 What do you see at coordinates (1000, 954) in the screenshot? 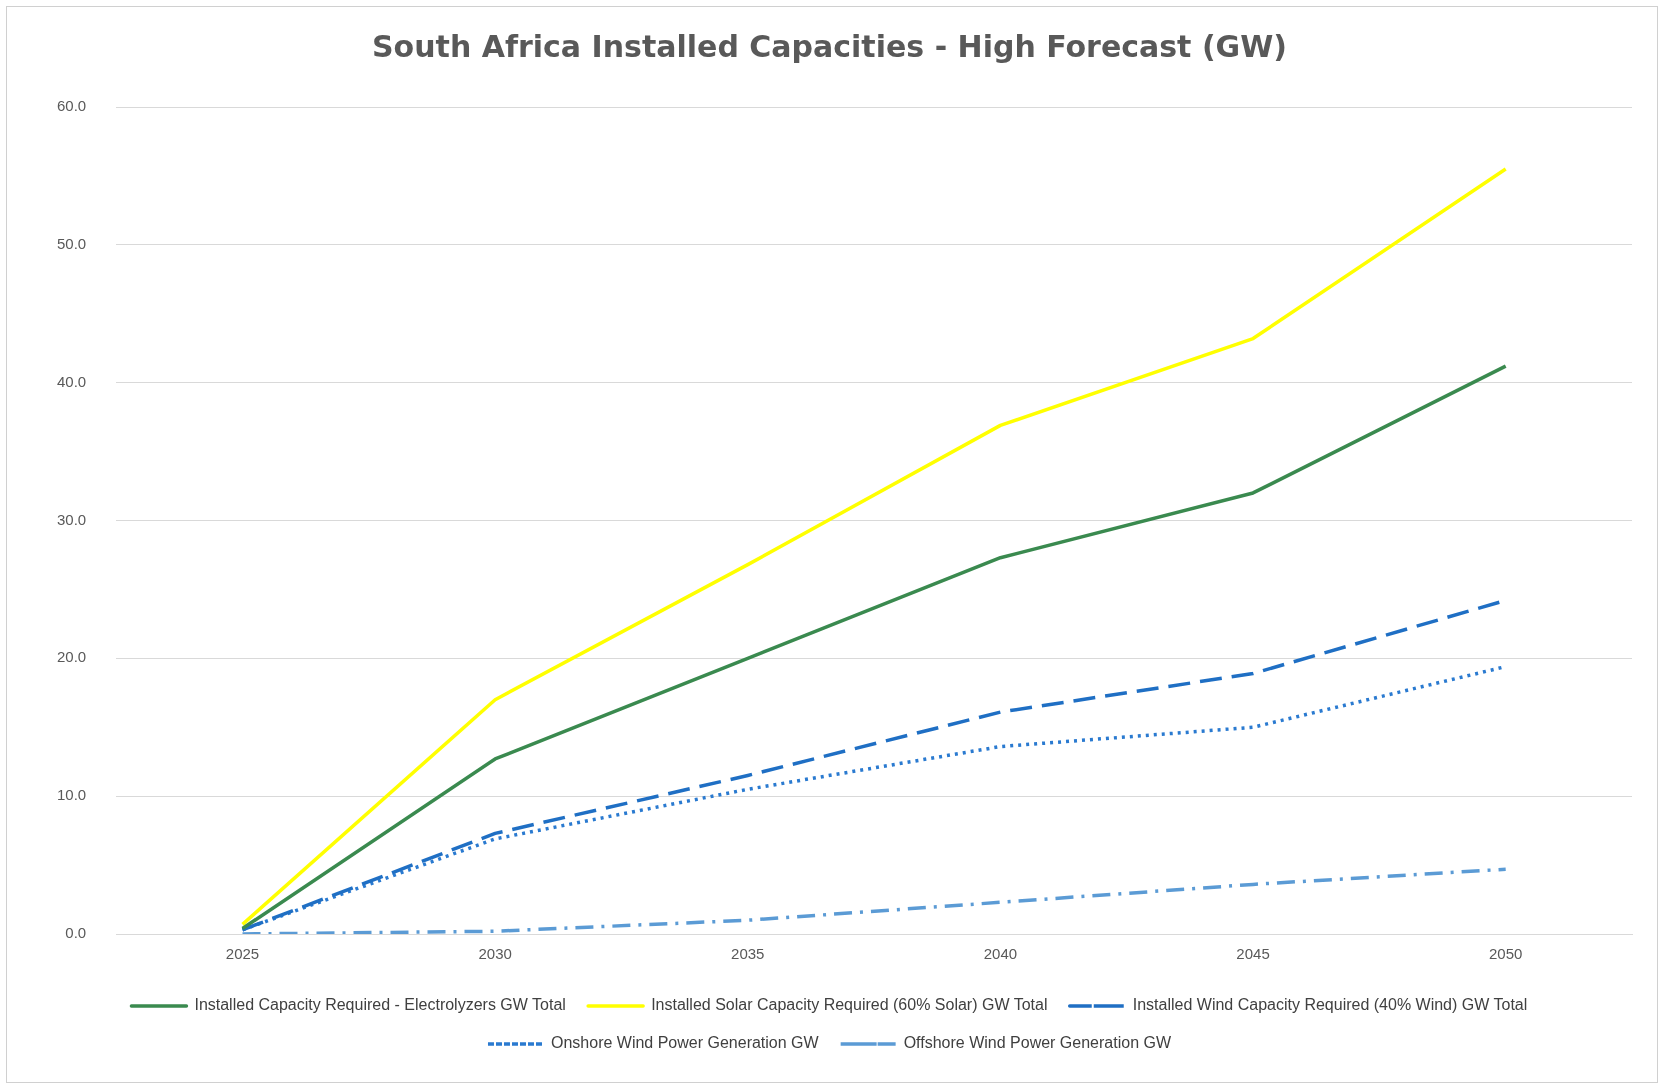
I see `x-tick-label: 2040` at bounding box center [1000, 954].